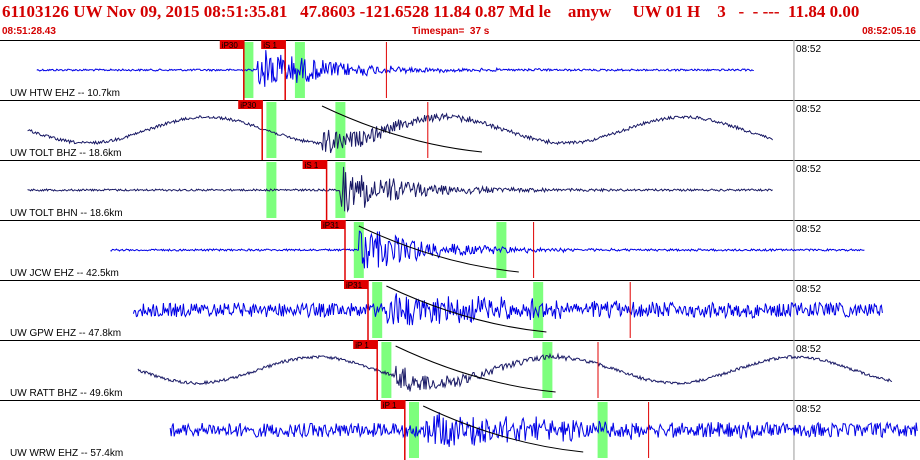 The image size is (920, 460). I want to click on trace-canvas: iS 1, so click(460, 190).